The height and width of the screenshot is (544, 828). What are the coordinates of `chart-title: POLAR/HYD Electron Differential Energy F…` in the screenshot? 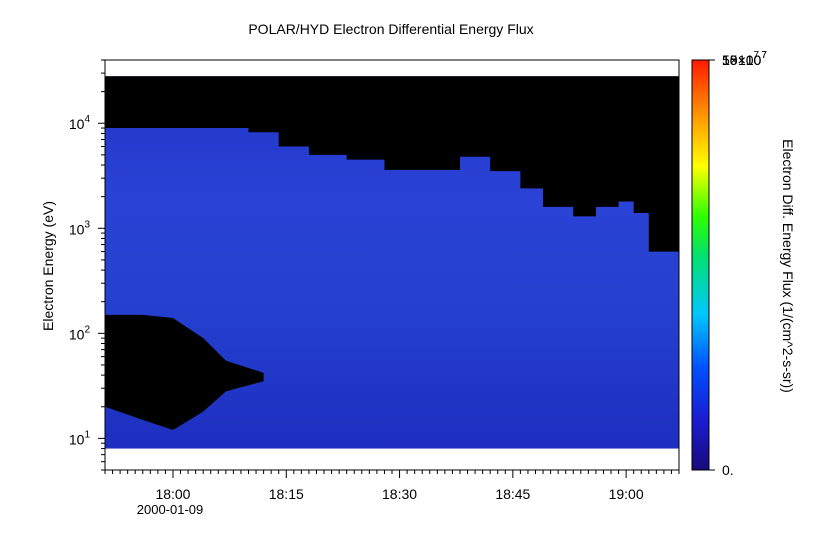 It's located at (390, 29).